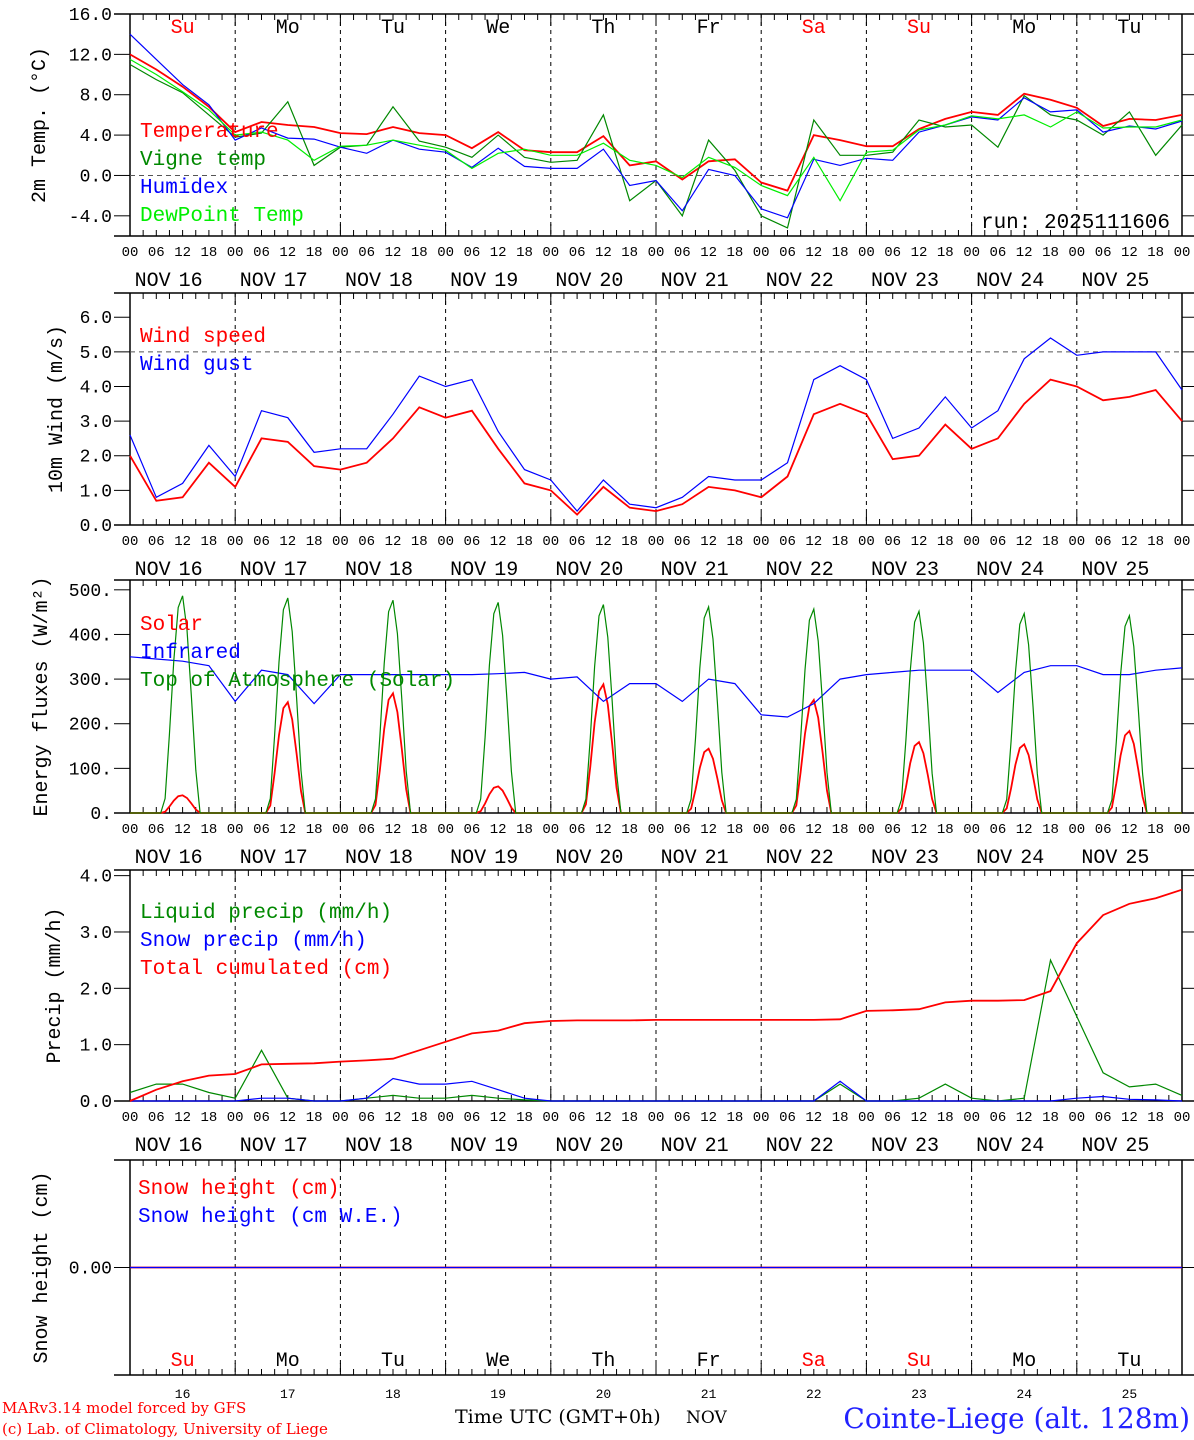 The width and height of the screenshot is (1194, 1440). I want to click on station-name: Cointe-Liege (alt. 128m), so click(1016, 1418).